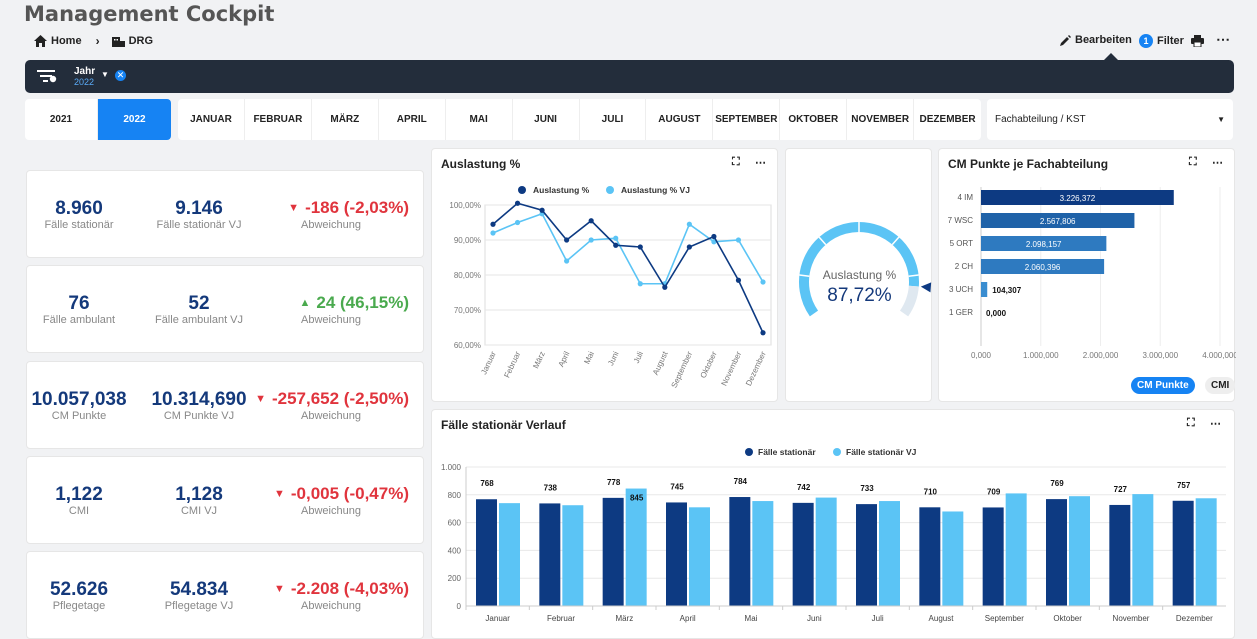  What do you see at coordinates (561, 618) in the screenshot?
I see `x-tick-label: Februar` at bounding box center [561, 618].